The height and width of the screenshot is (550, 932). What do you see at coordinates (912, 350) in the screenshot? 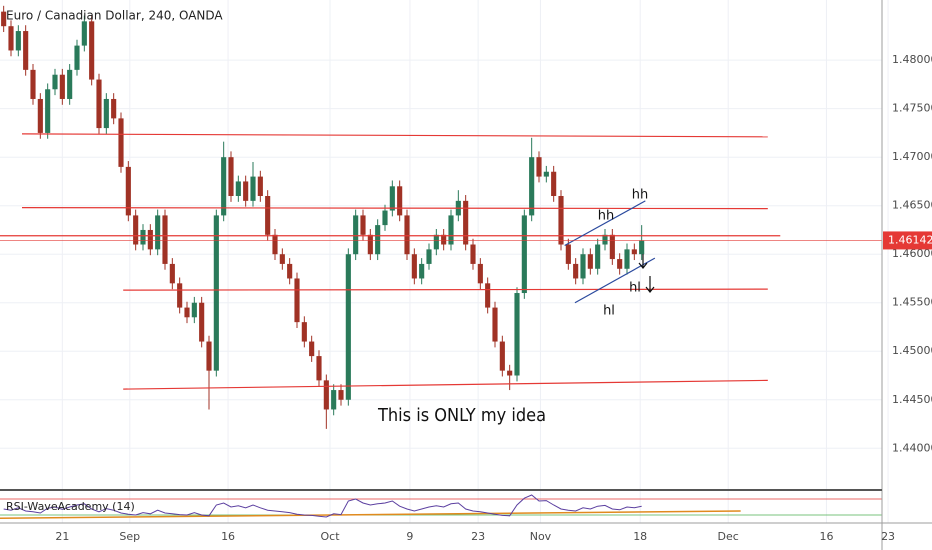
I see `y-tick-label: 1.45000` at bounding box center [912, 350].